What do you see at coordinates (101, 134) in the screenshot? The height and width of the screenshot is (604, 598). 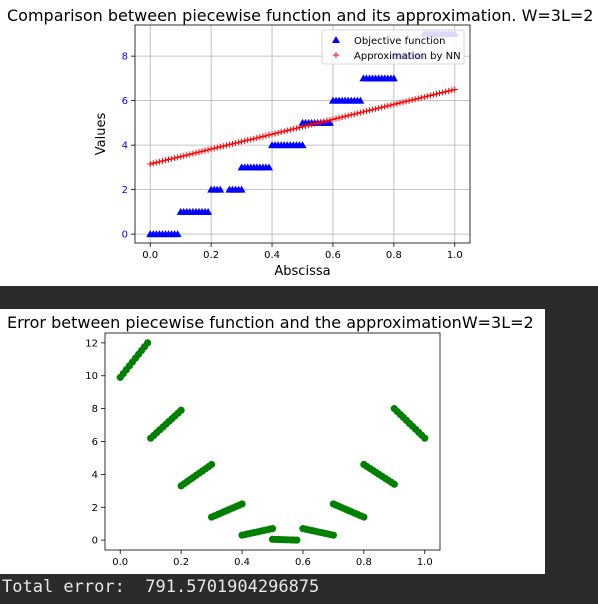 I see `y-axis-label: Values` at bounding box center [101, 134].